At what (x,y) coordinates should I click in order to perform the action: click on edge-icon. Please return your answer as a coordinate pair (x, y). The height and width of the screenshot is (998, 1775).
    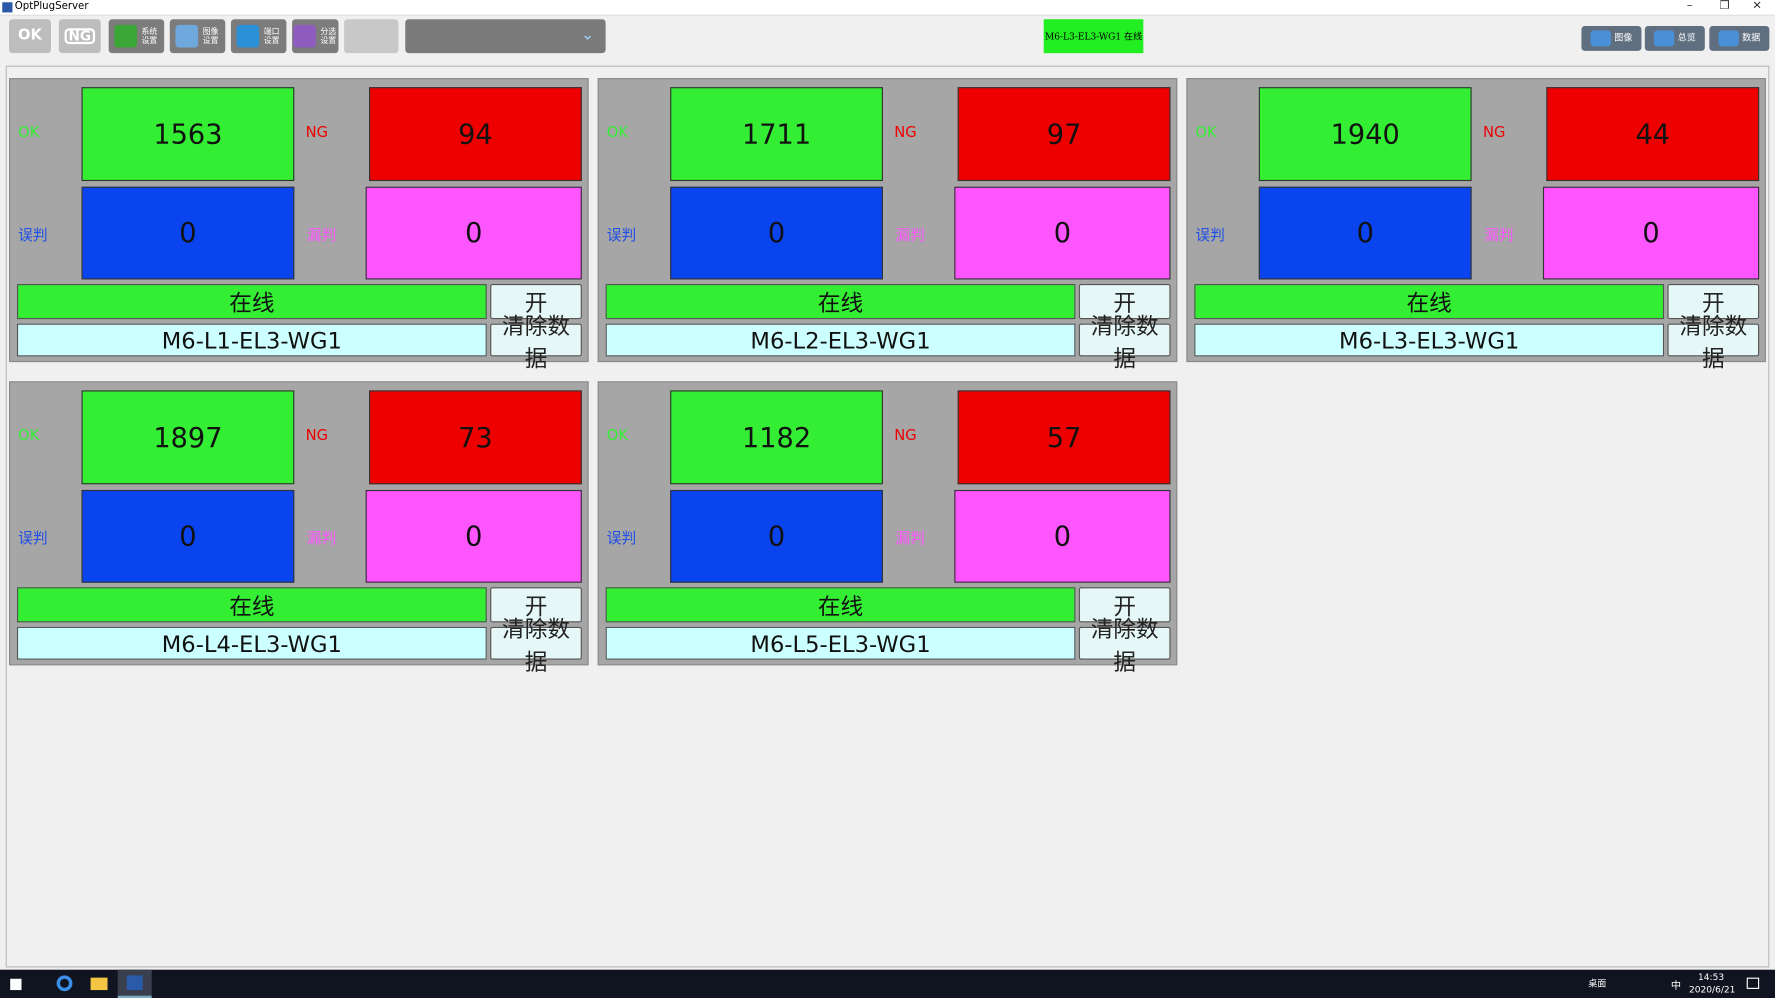
    Looking at the image, I should click on (64, 983).